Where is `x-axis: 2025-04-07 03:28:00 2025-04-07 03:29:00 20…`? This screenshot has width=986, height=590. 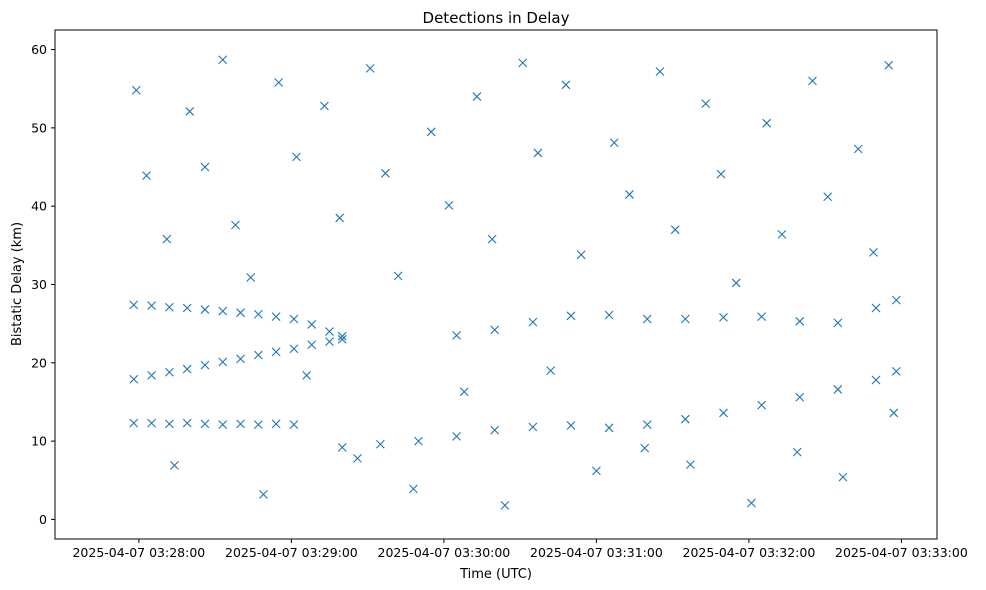 x-axis: 2025-04-07 03:28:00 2025-04-07 03:29:00 20… is located at coordinates (520, 549).